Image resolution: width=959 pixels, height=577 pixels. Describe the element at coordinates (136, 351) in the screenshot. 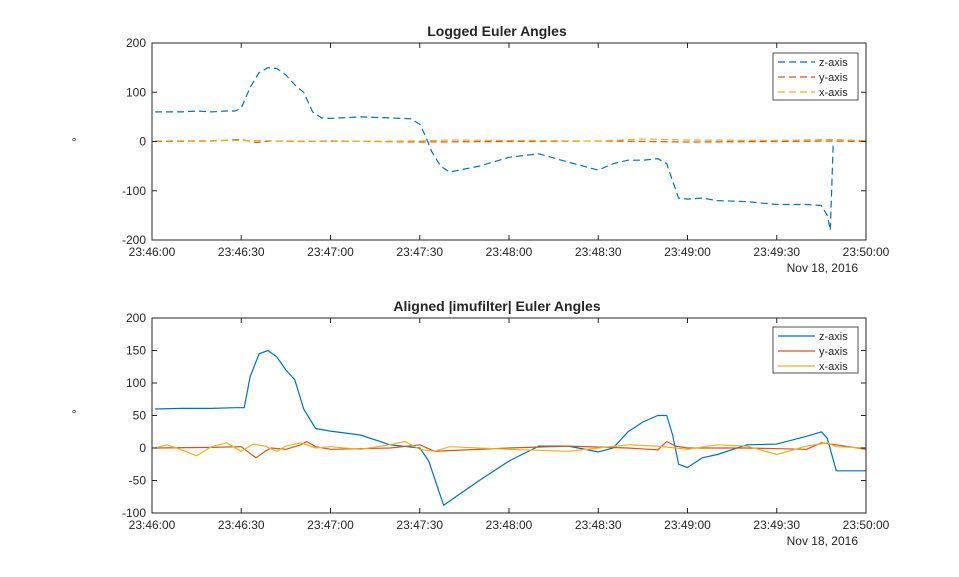

I see `y-tick-label: 150` at that location.